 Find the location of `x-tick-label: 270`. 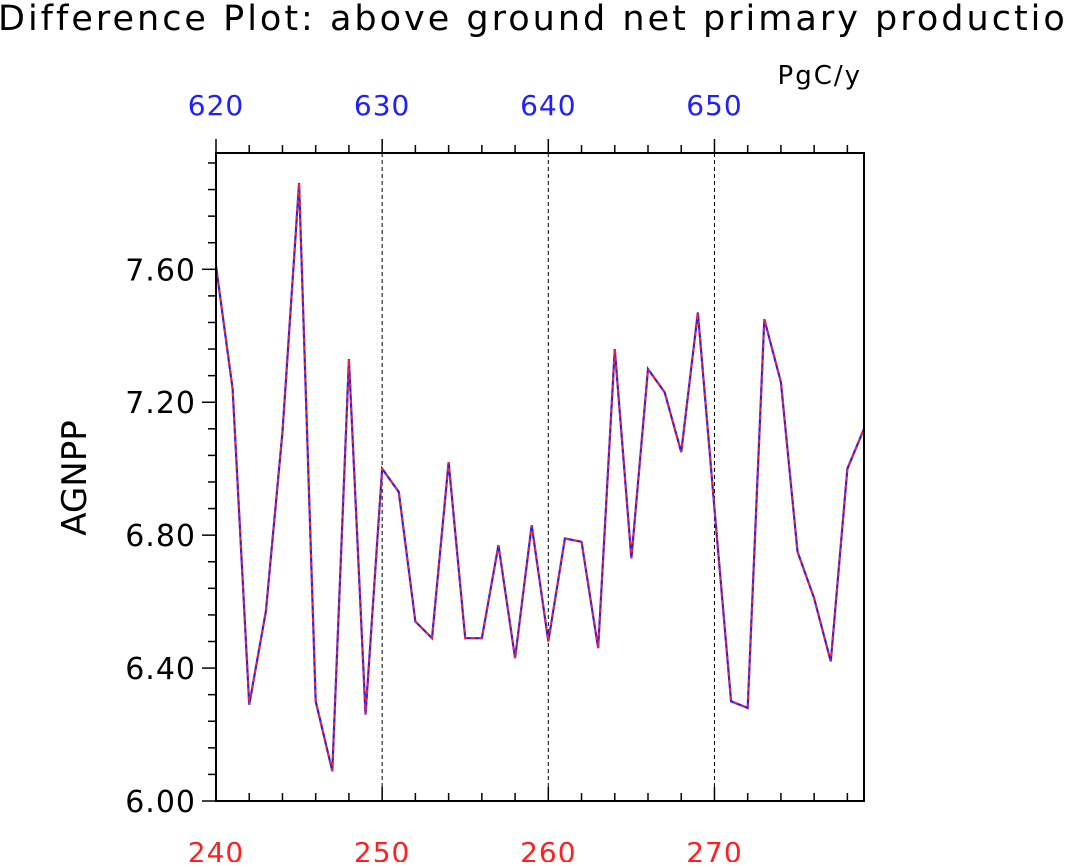

x-tick-label: 270 is located at coordinates (714, 849).